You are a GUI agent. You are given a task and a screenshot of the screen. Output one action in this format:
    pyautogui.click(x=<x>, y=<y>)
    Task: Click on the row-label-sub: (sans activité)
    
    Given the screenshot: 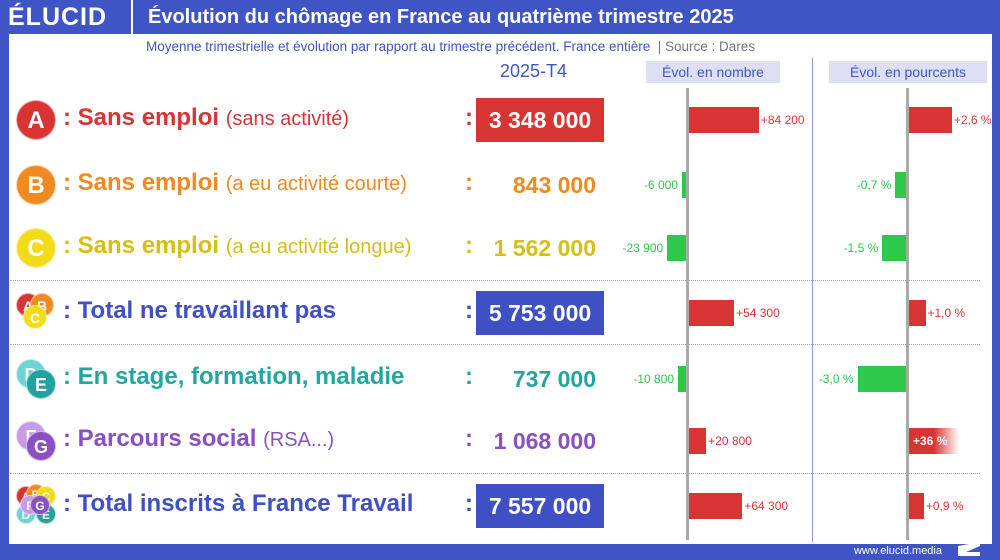 What is the action you would take?
    pyautogui.click(x=287, y=119)
    